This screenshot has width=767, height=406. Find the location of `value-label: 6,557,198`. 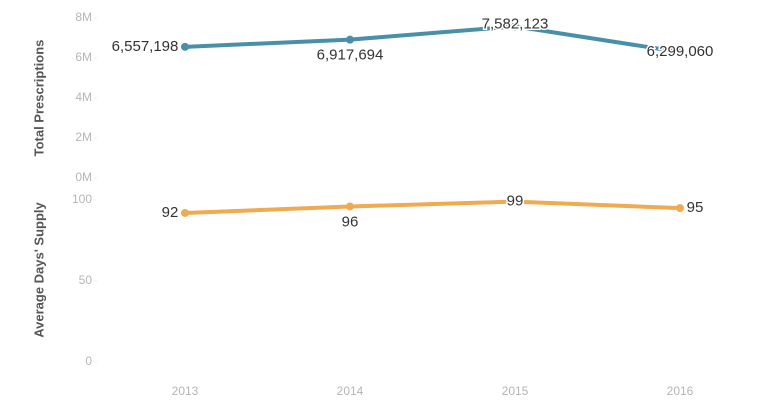

value-label: 6,557,198 is located at coordinates (145, 46).